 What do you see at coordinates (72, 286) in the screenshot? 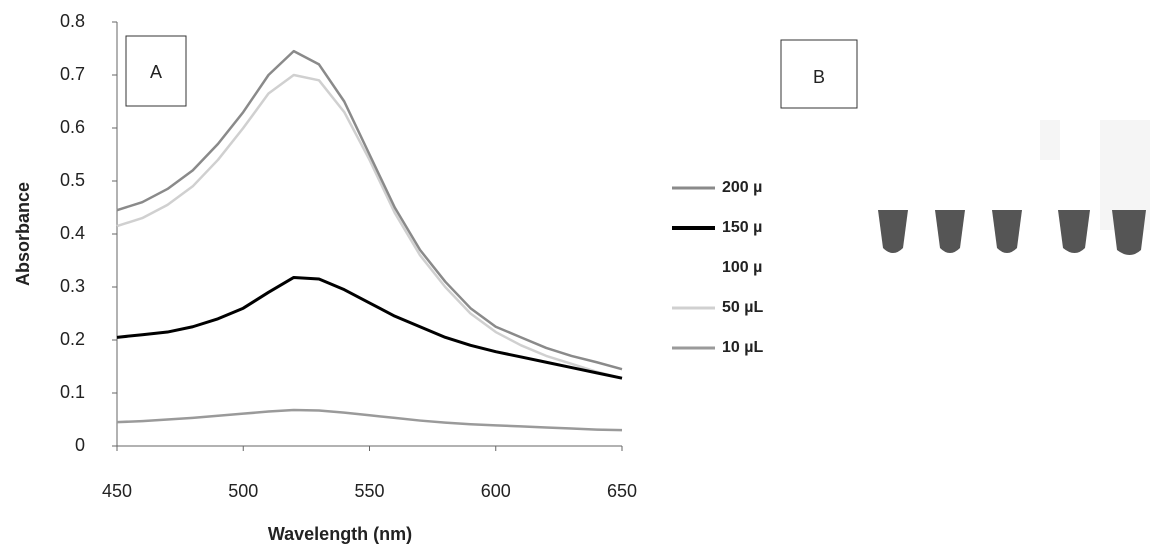
I see `y-tick-label: 0.3` at bounding box center [72, 286].